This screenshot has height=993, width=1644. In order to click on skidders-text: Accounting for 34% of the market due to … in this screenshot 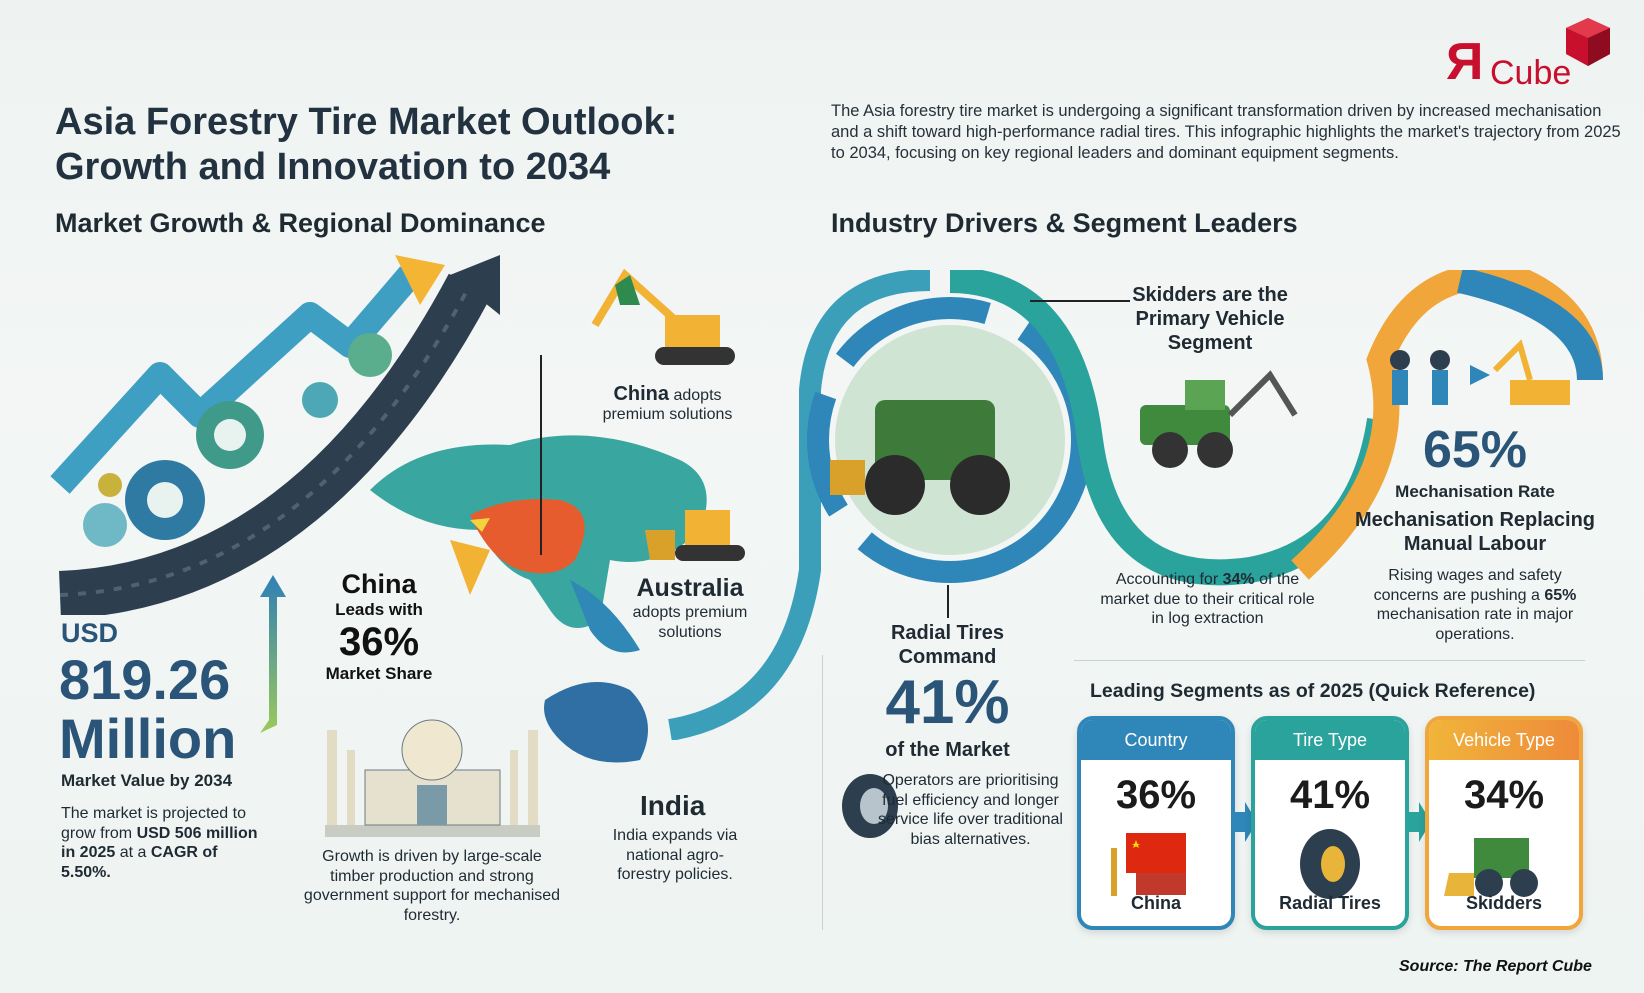, I will do `click(1207, 599)`.